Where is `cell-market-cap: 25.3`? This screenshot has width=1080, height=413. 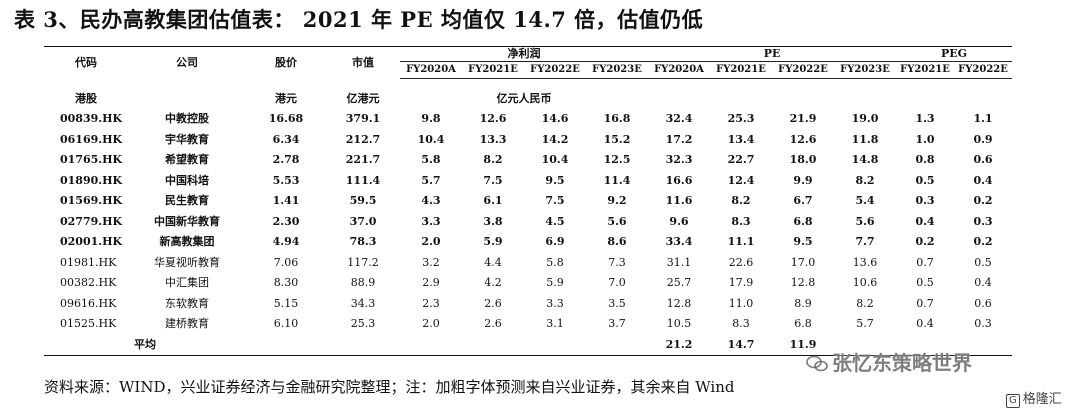 cell-market-cap: 25.3 is located at coordinates (363, 323).